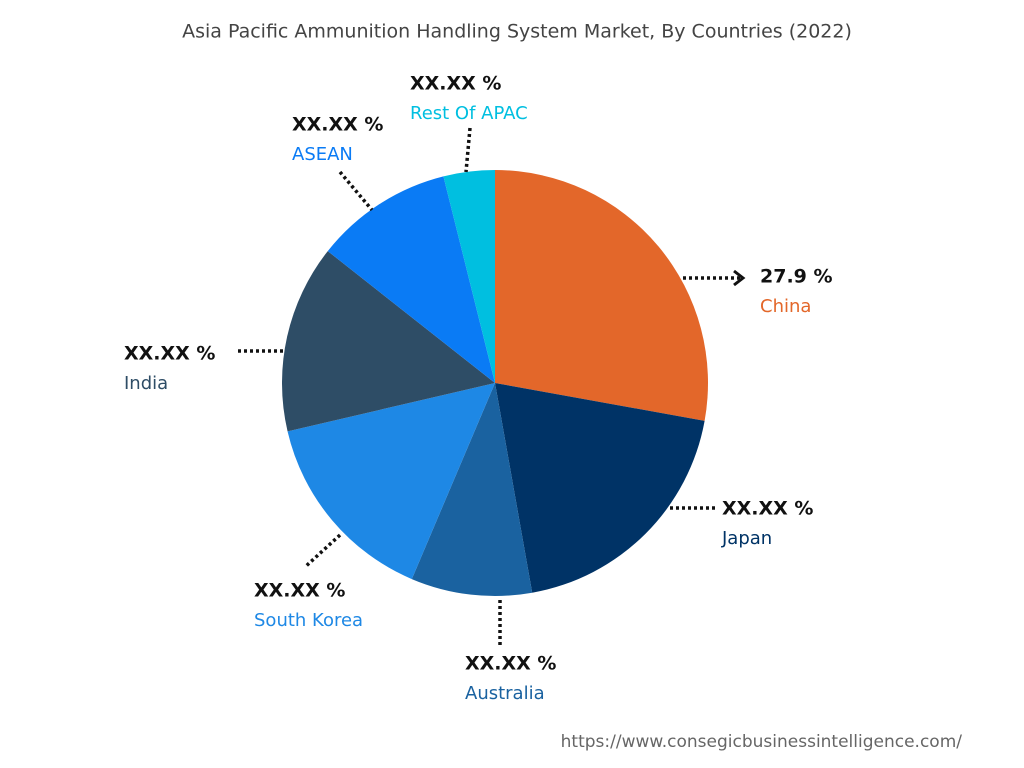 Image resolution: width=1024 pixels, height=768 pixels. I want to click on leader-arrow, so click(739, 278).